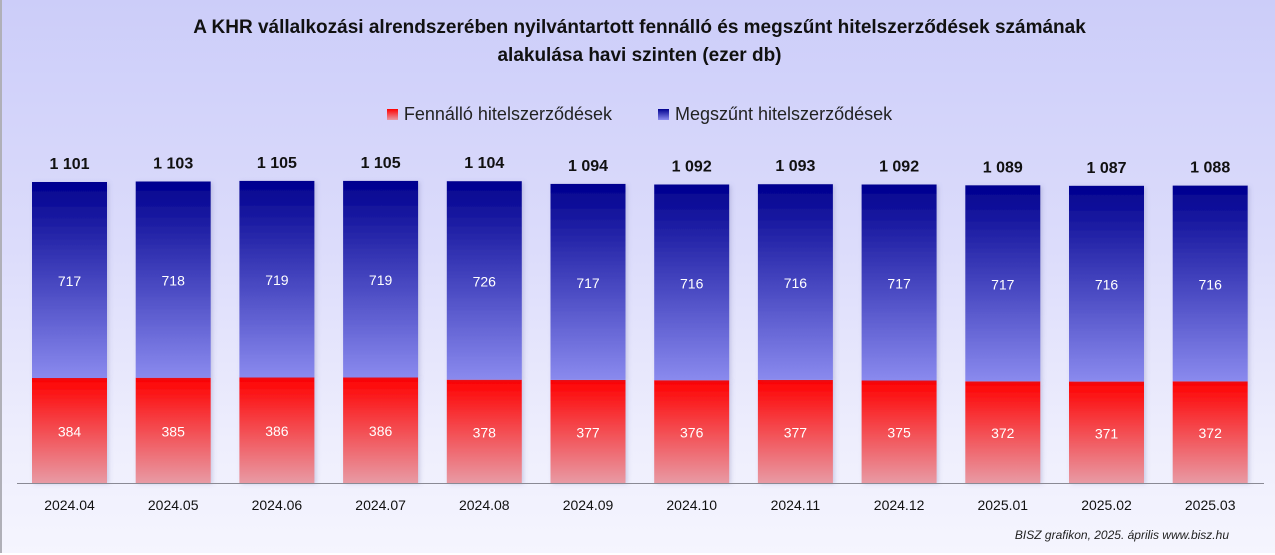 The height and width of the screenshot is (555, 1275). Describe the element at coordinates (899, 505) in the screenshot. I see `x-tick-label-2024.12: 2024.12` at that location.